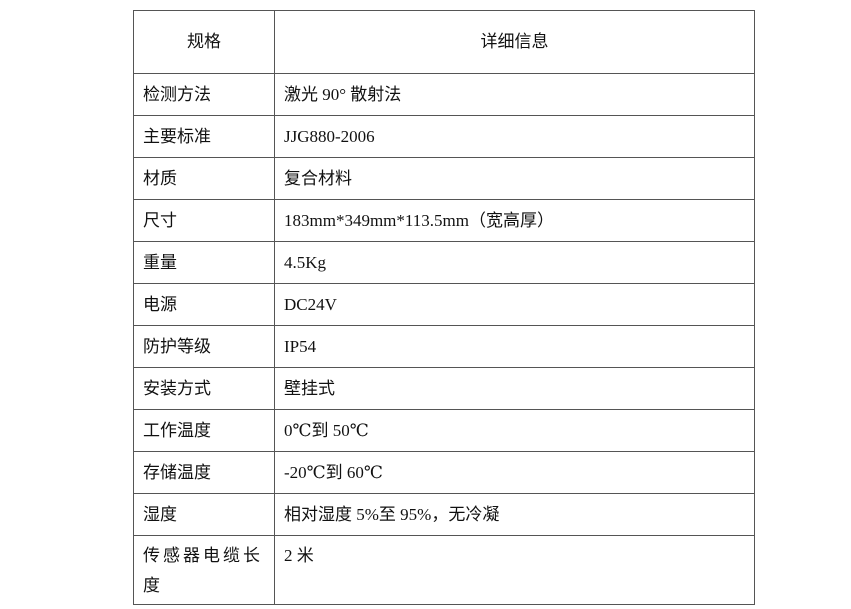  Describe the element at coordinates (204, 430) in the screenshot. I see `spec-name-cell: 工作温度` at that location.